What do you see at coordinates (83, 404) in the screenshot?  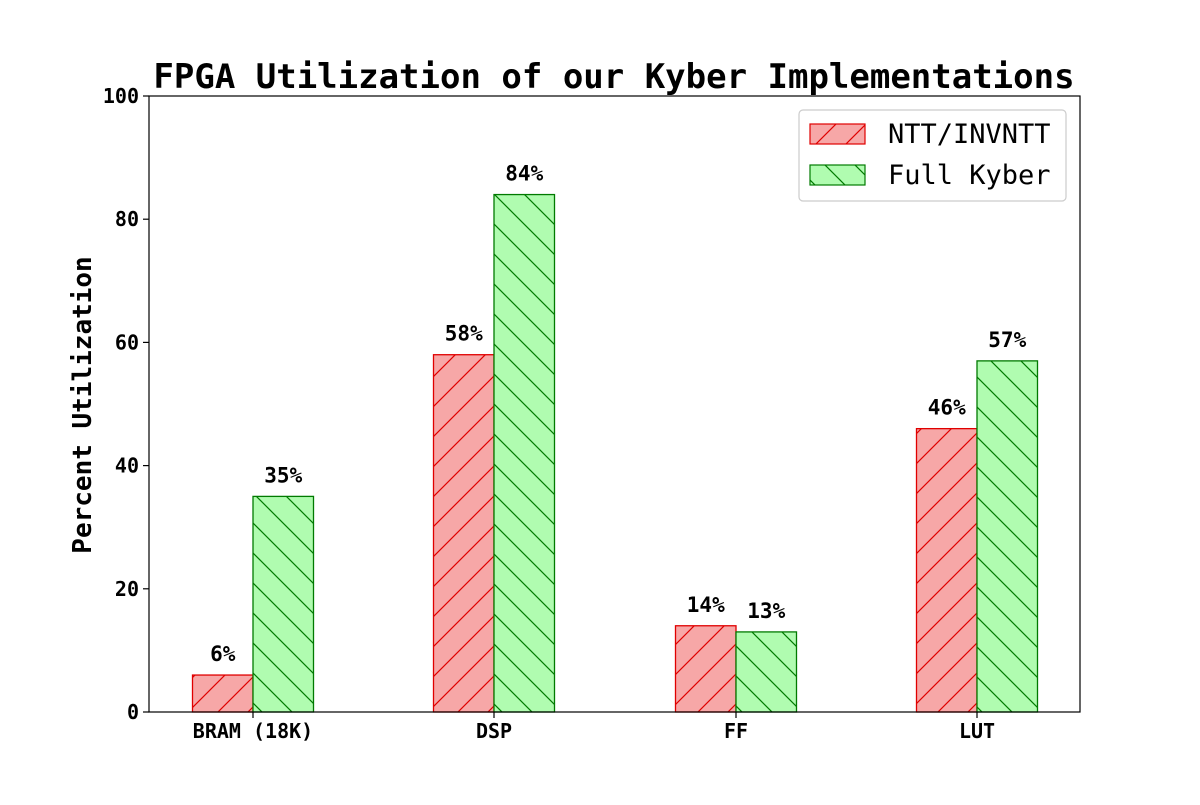 I see `y-axis-label: Percent Utilization` at bounding box center [83, 404].